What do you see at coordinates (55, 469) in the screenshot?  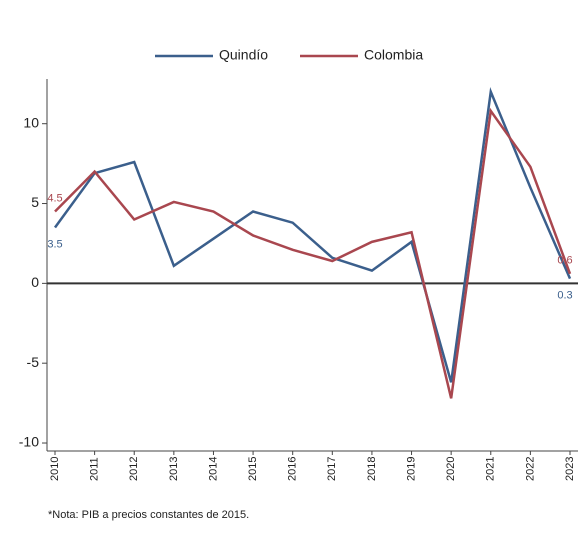 I see `x-tick-label: 2010` at bounding box center [55, 469].